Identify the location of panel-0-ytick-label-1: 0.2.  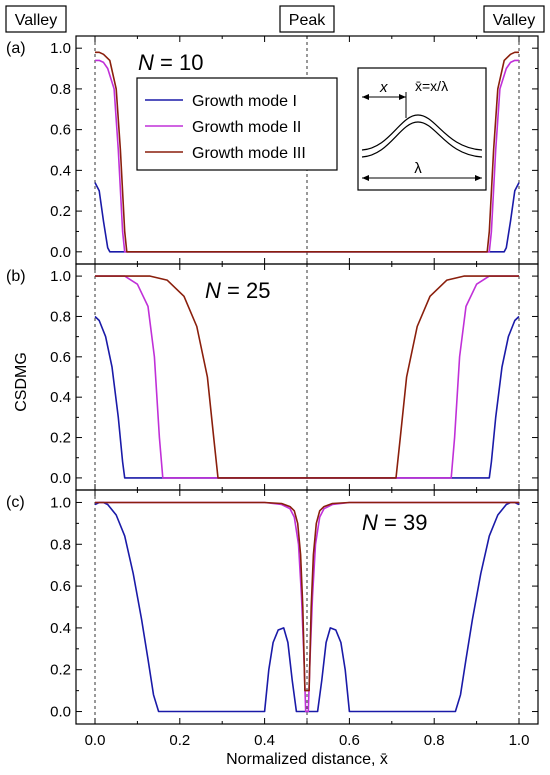
(60, 211).